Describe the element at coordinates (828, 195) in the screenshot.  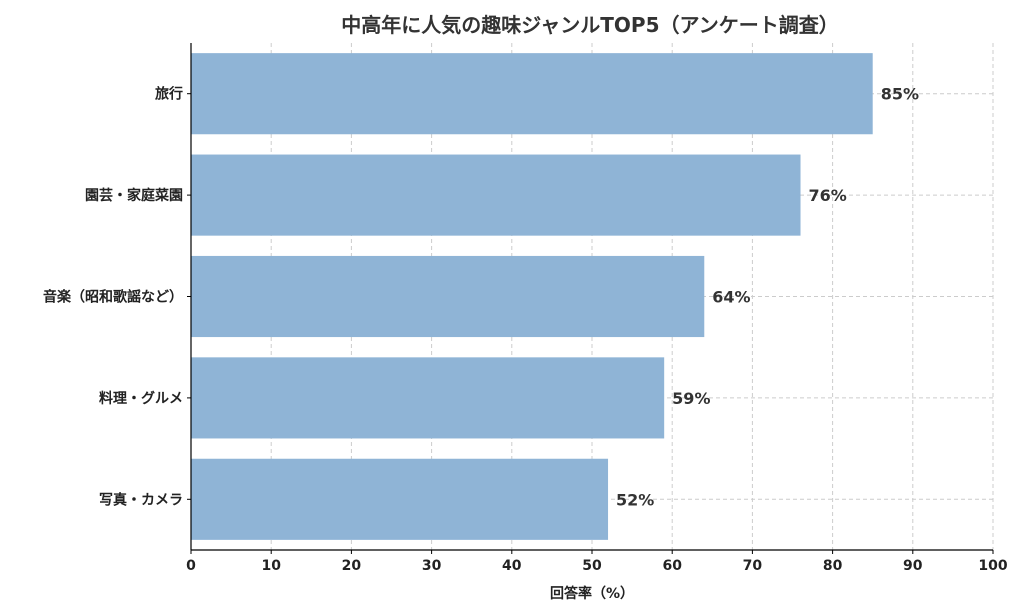
I see `value-label: 76%` at that location.